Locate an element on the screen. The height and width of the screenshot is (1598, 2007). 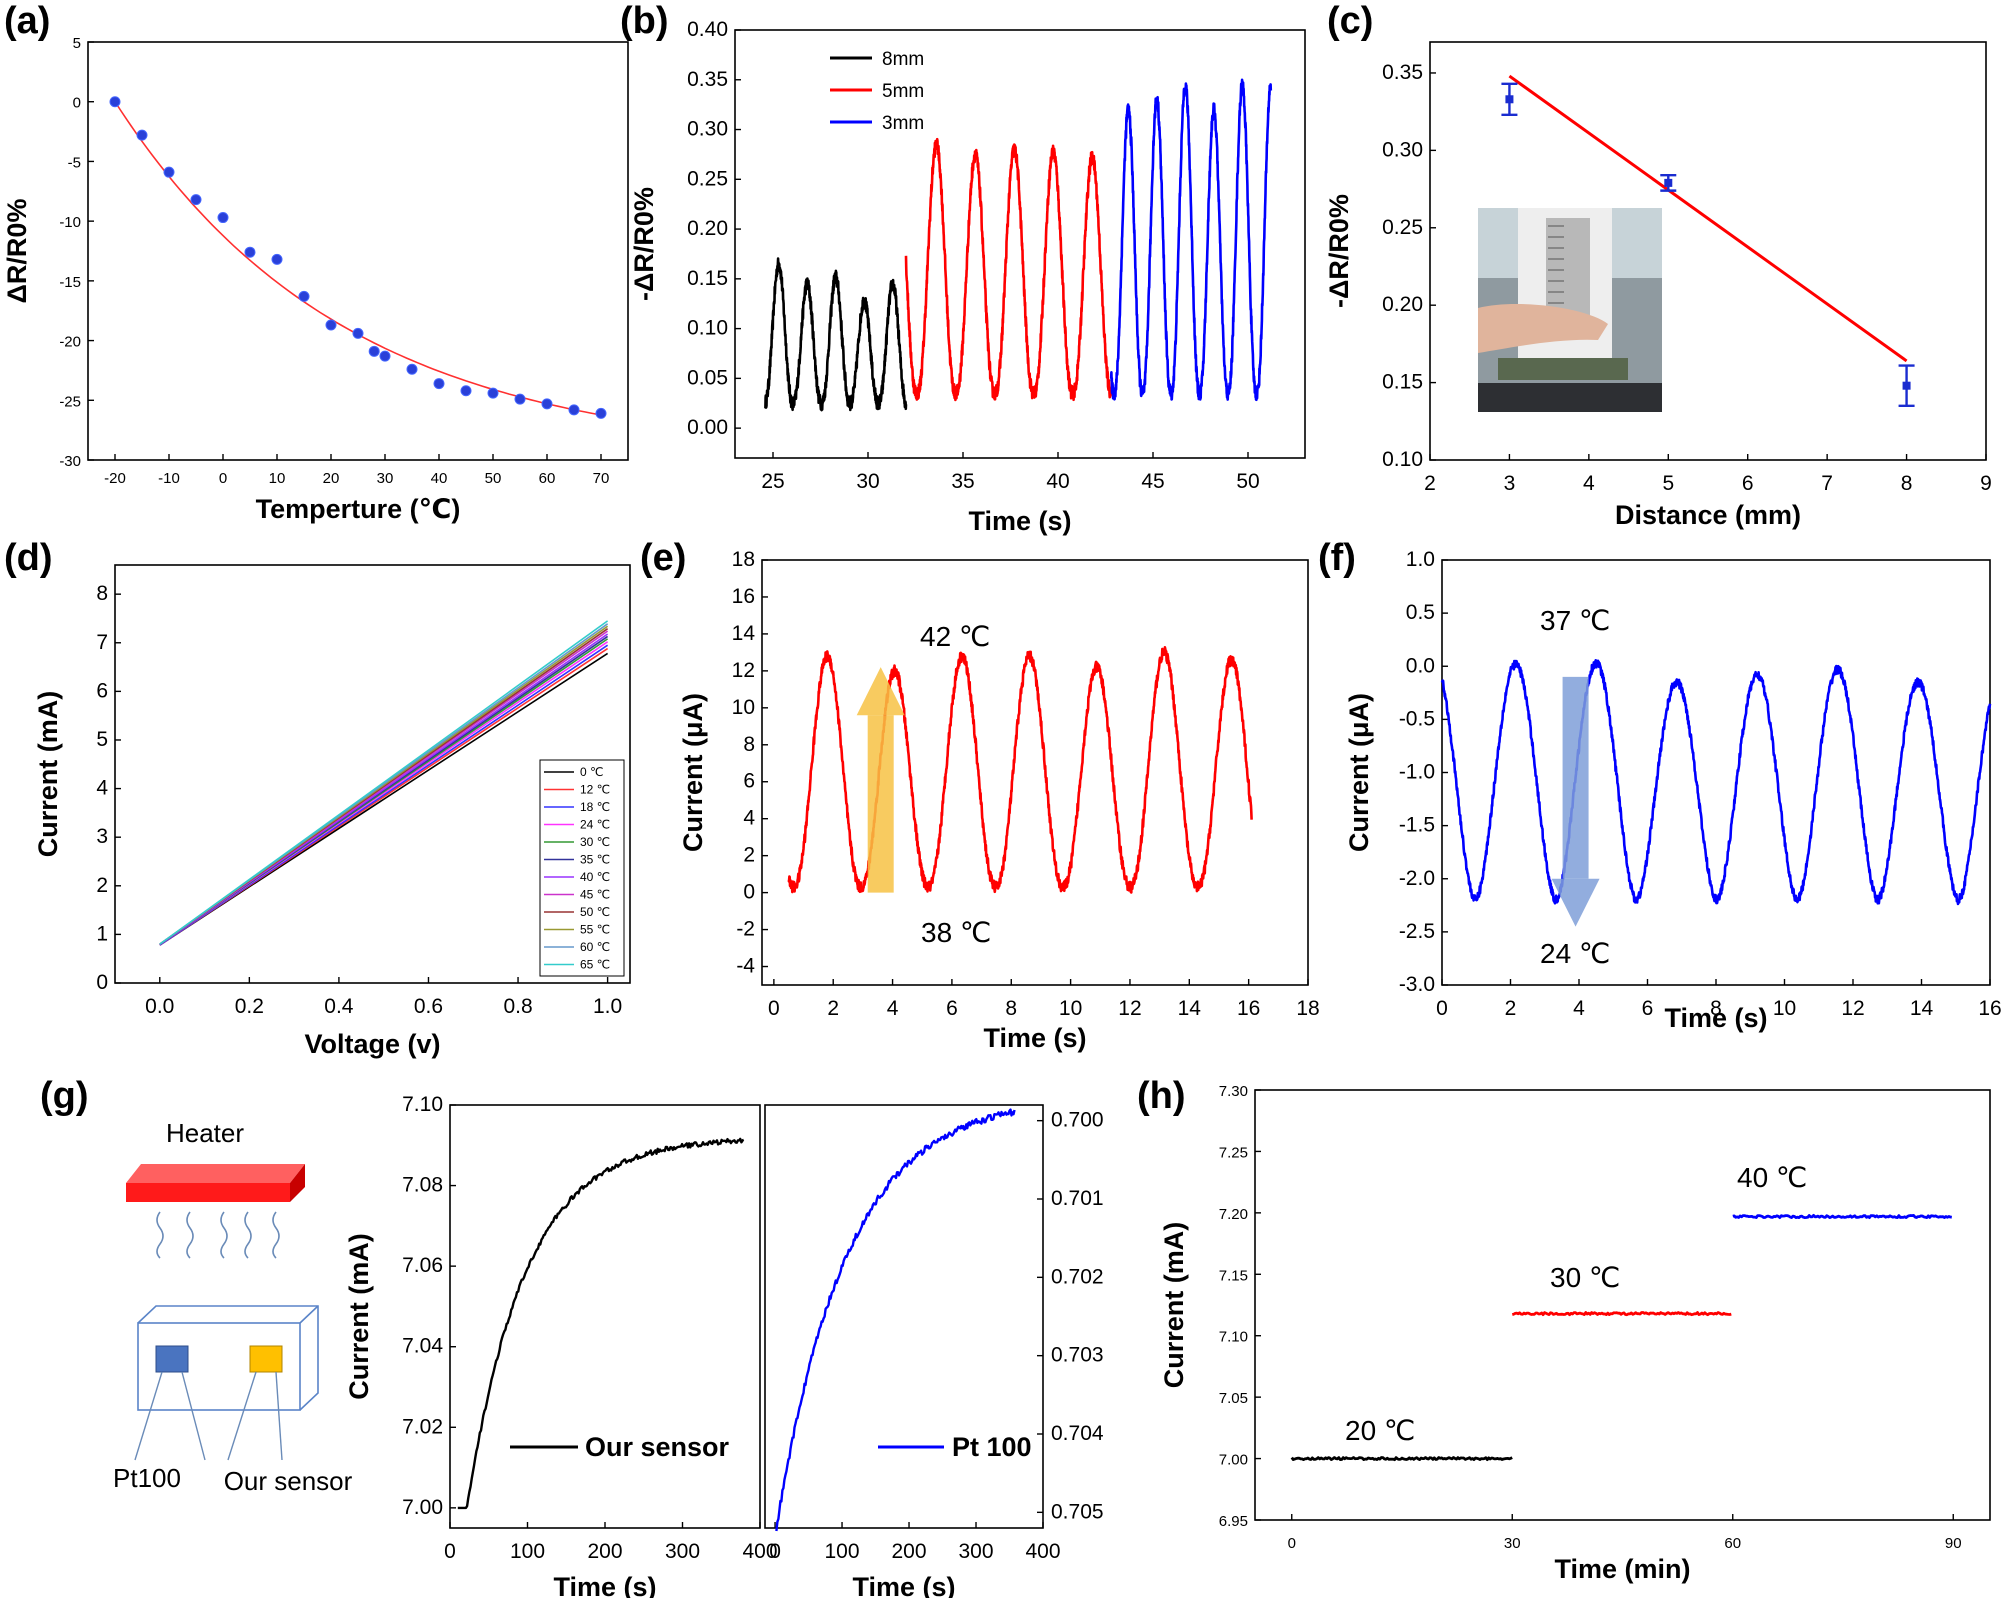
x-tick-label-g1: 0 is located at coordinates (450, 1551).